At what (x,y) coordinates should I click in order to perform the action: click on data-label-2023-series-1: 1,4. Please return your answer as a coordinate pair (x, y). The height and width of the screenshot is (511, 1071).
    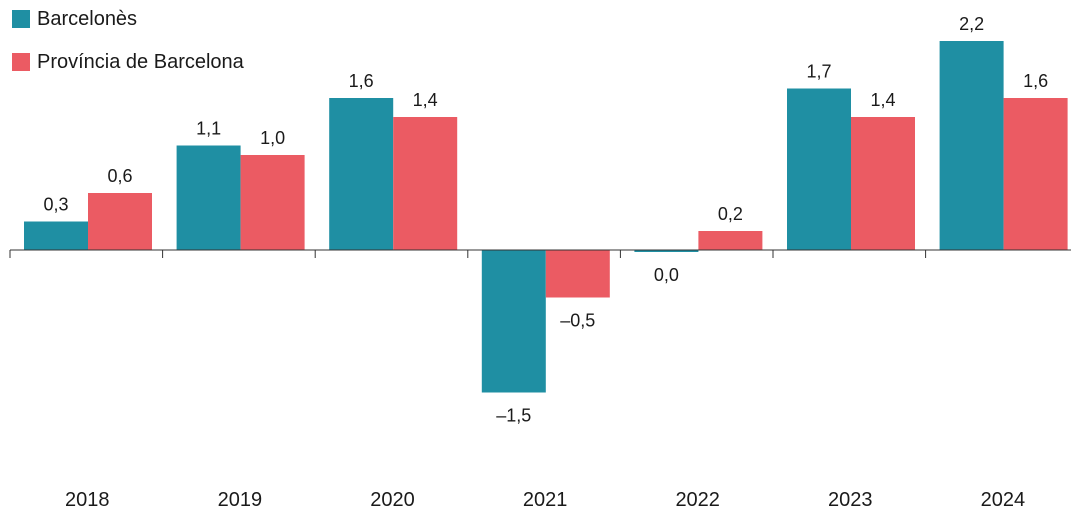
    Looking at the image, I should click on (882, 100).